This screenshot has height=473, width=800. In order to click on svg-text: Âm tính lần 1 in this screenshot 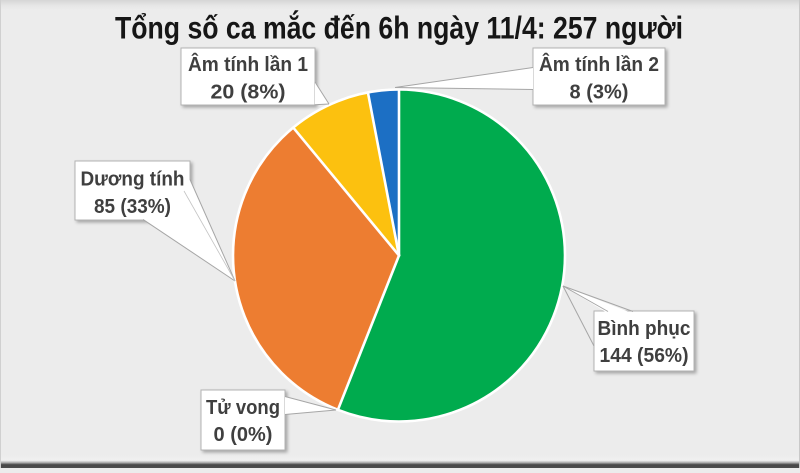, I will do `click(248, 64)`.